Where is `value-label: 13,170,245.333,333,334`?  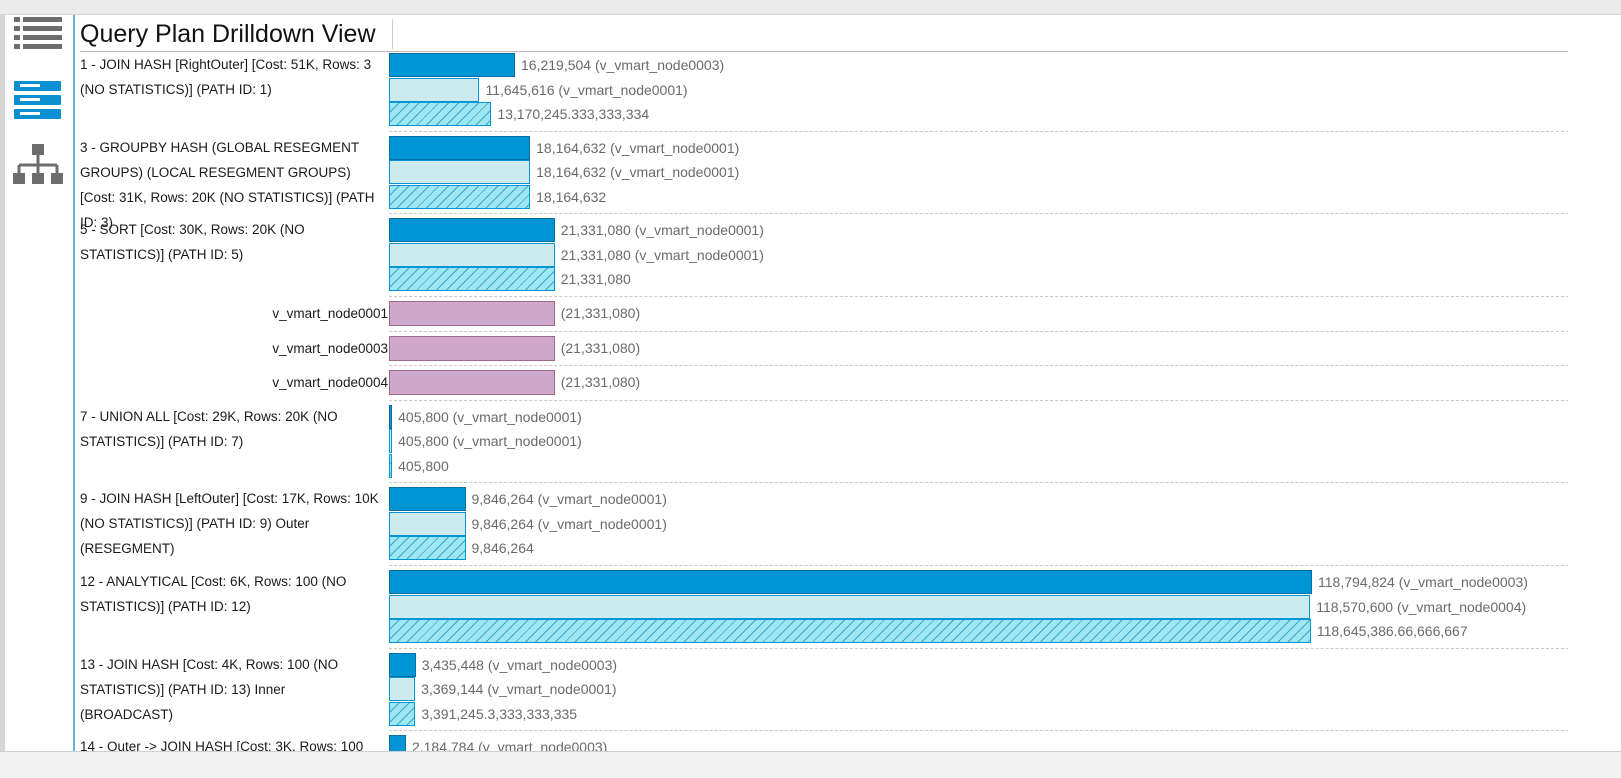 value-label: 13,170,245.333,333,334 is located at coordinates (573, 114).